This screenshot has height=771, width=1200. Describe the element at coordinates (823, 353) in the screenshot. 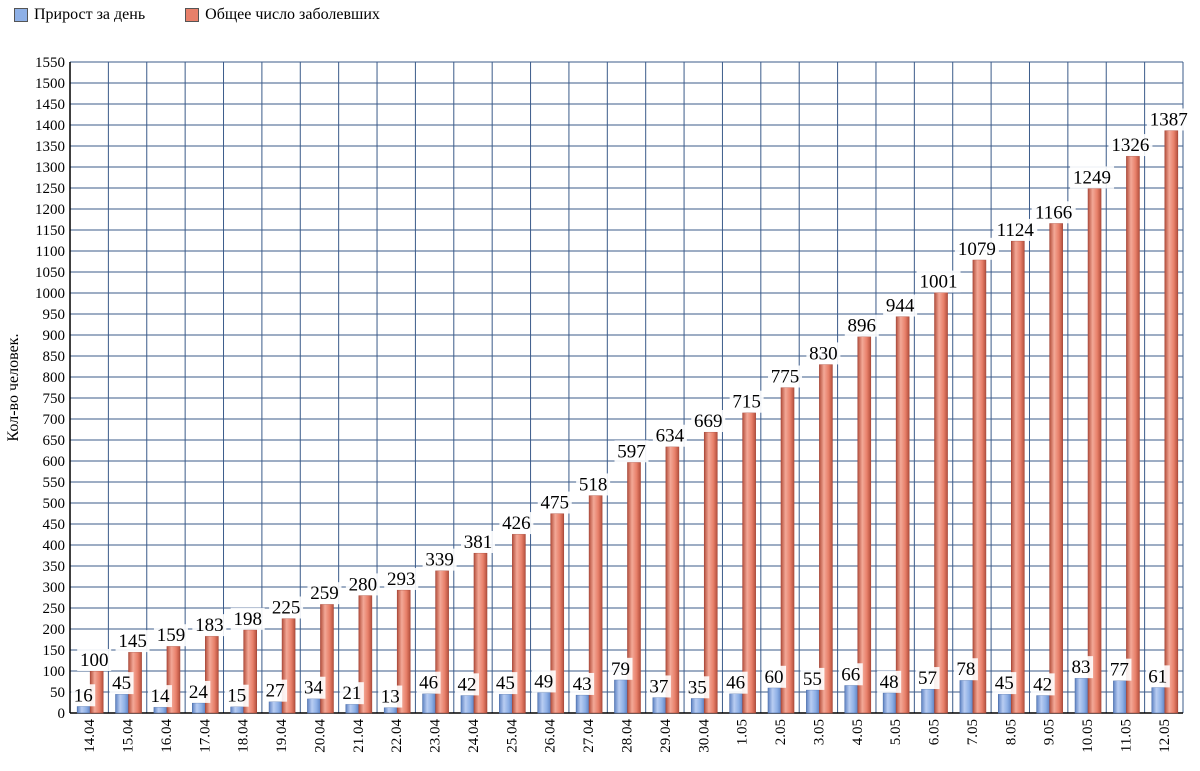

I see `data-label-total: 830` at that location.